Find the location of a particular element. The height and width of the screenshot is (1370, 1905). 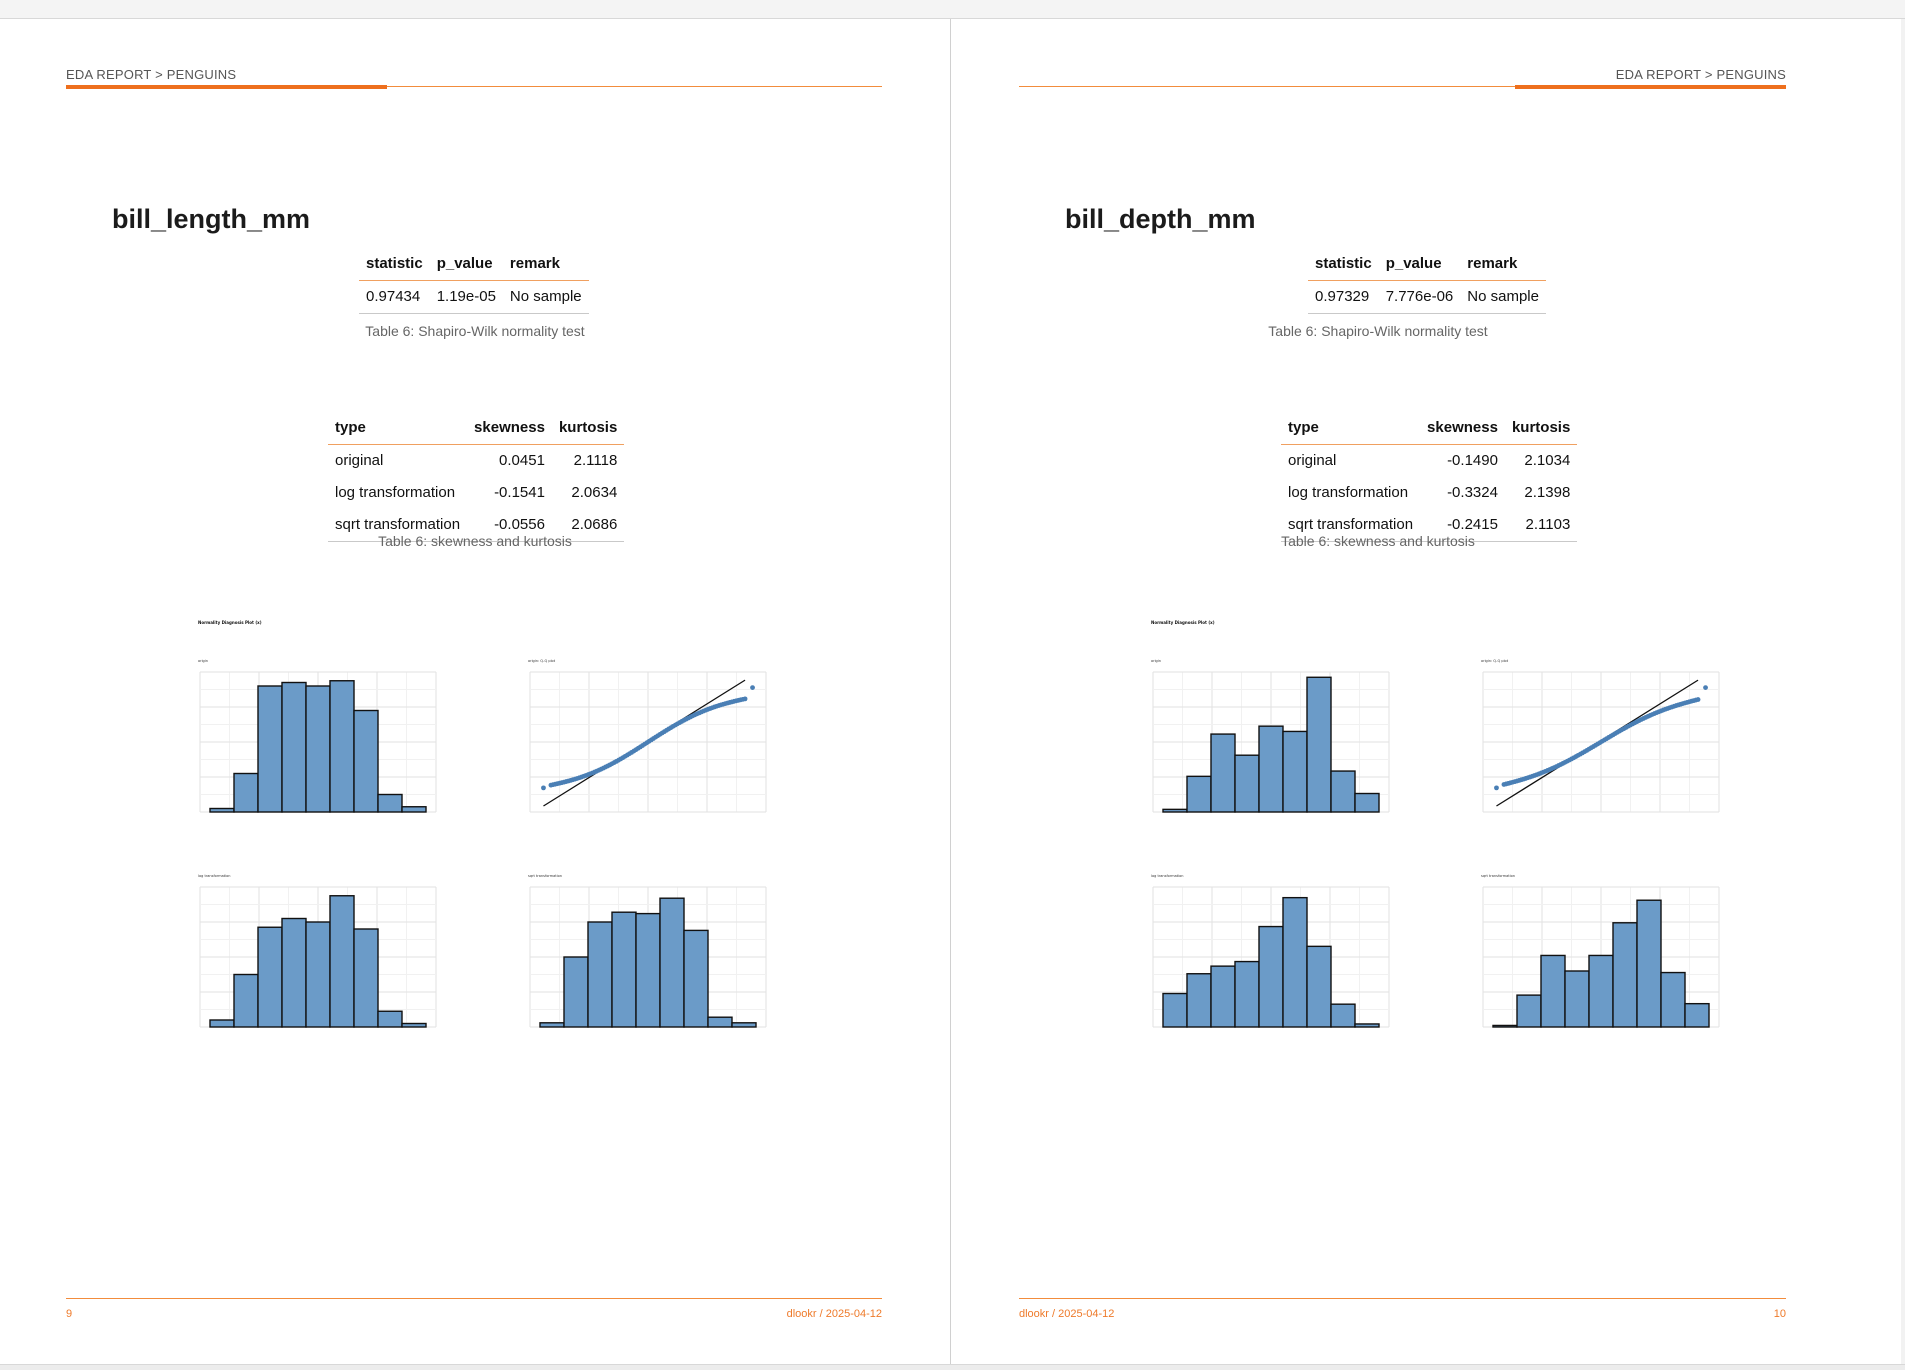

page-number: 10 is located at coordinates (1779, 1314).